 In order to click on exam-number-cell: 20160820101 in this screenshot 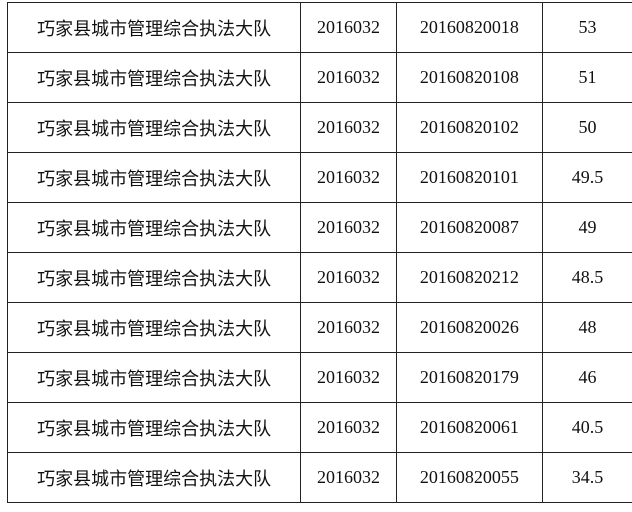, I will do `click(469, 177)`.